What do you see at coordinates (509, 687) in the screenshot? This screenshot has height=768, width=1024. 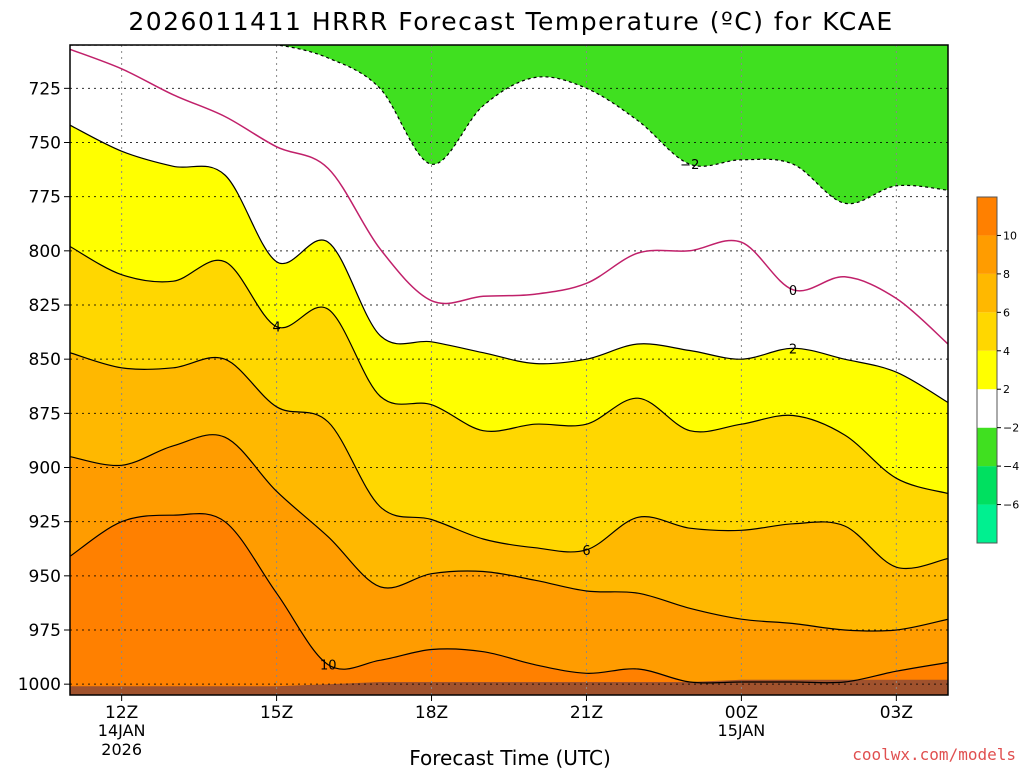 I see `ground-surface` at bounding box center [509, 687].